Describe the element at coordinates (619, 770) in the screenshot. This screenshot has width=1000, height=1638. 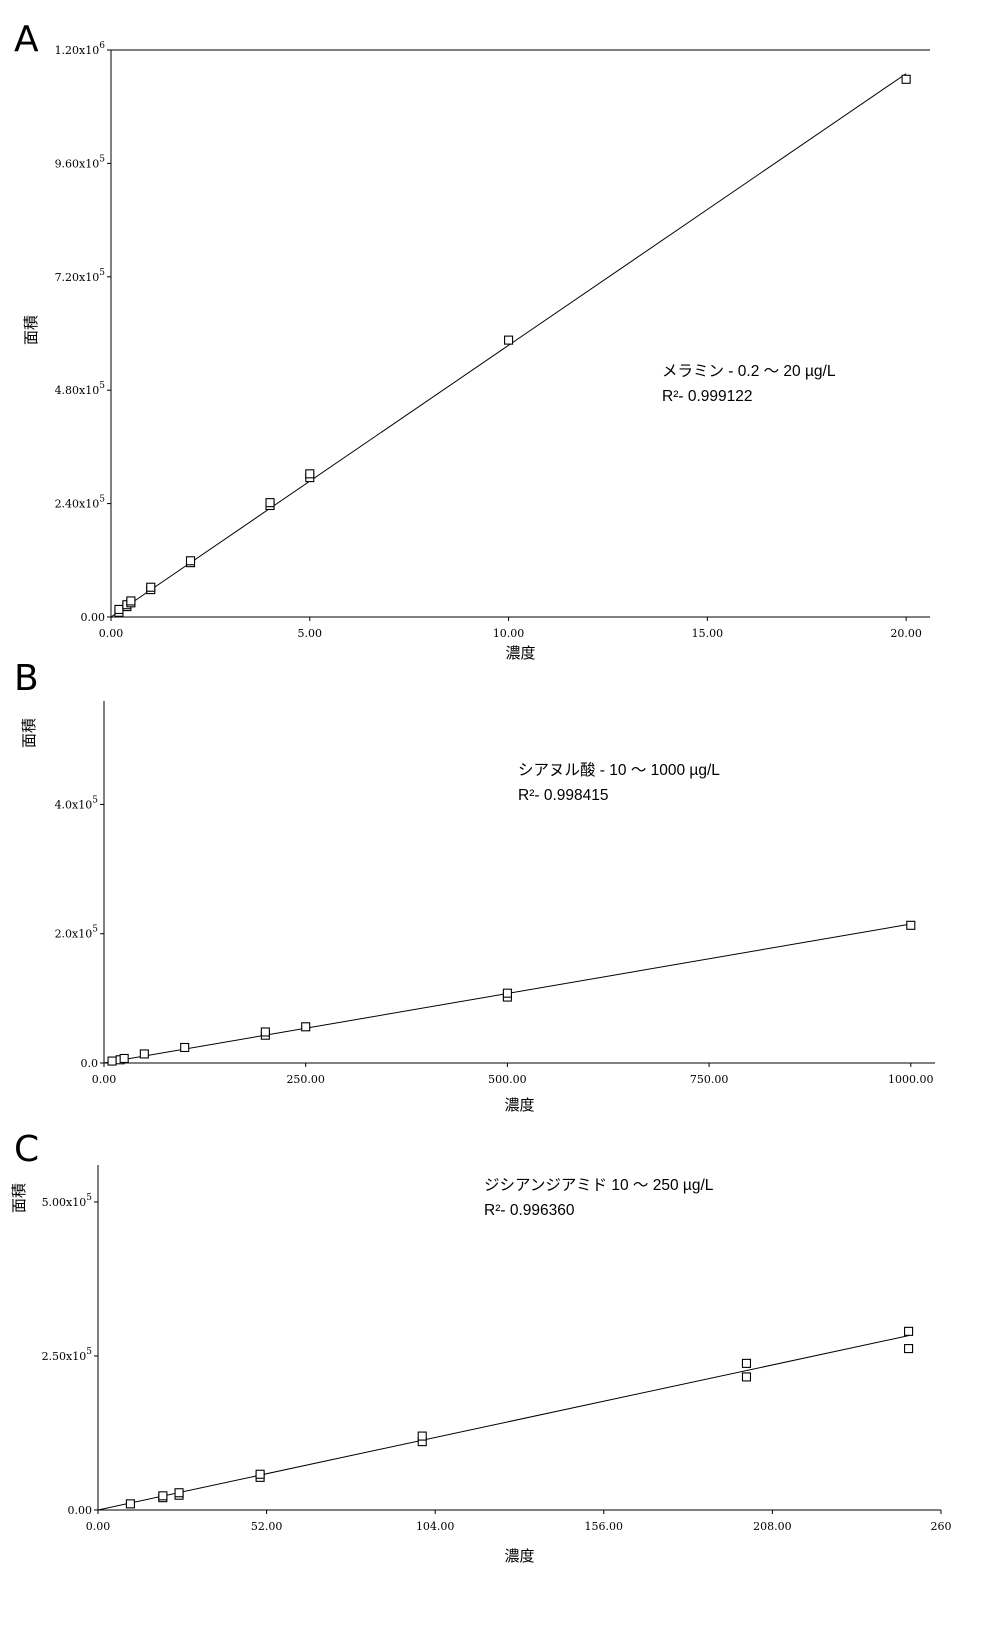
I see `annotation-range: シアヌル酸 - 10 〜 1000 µg/L` at that location.